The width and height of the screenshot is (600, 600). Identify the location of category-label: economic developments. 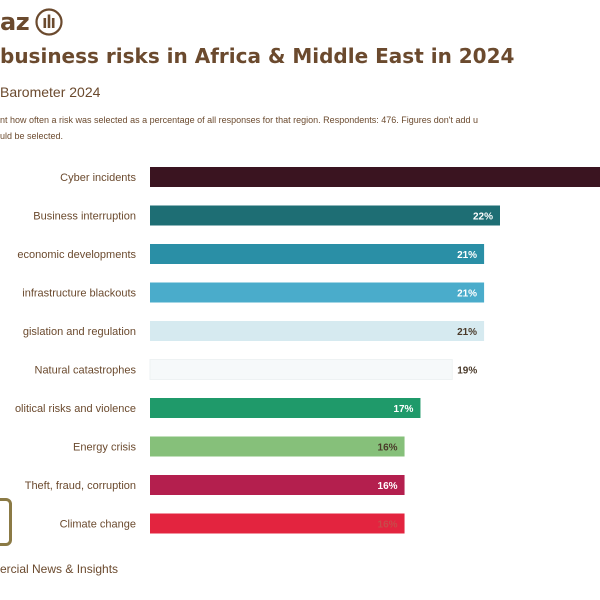
(76, 255).